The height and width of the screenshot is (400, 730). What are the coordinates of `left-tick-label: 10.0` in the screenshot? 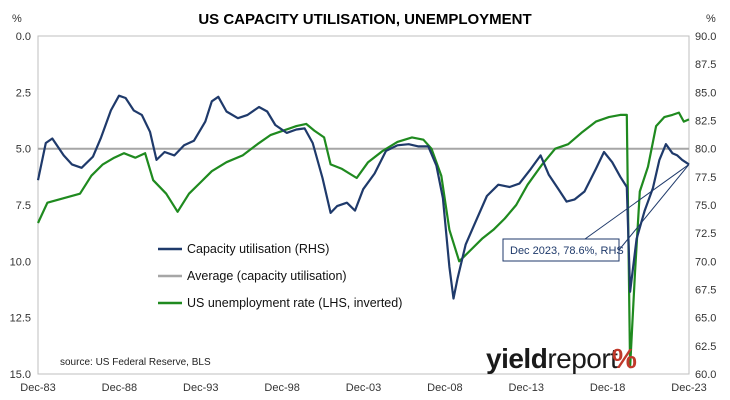 It's located at (20, 262).